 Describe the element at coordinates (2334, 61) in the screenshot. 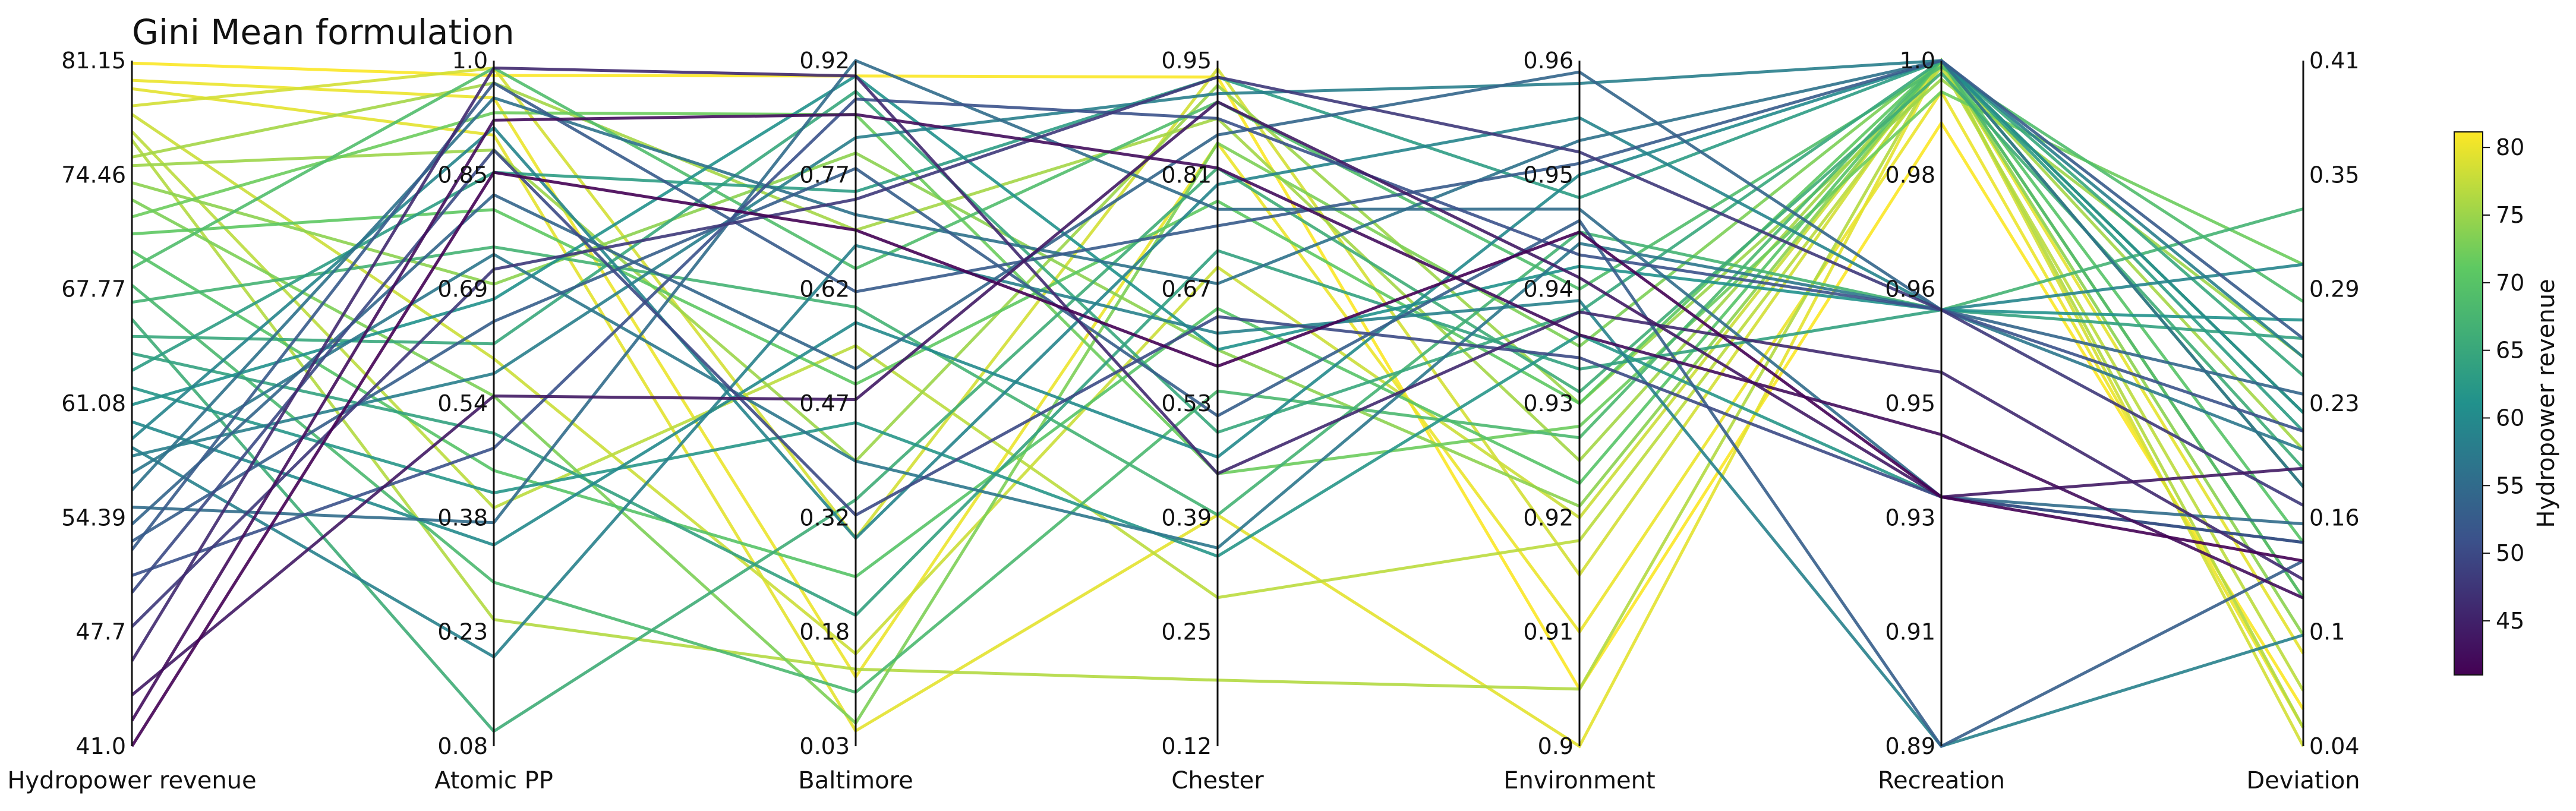

I see `axis-tick-label: 0.41` at that location.